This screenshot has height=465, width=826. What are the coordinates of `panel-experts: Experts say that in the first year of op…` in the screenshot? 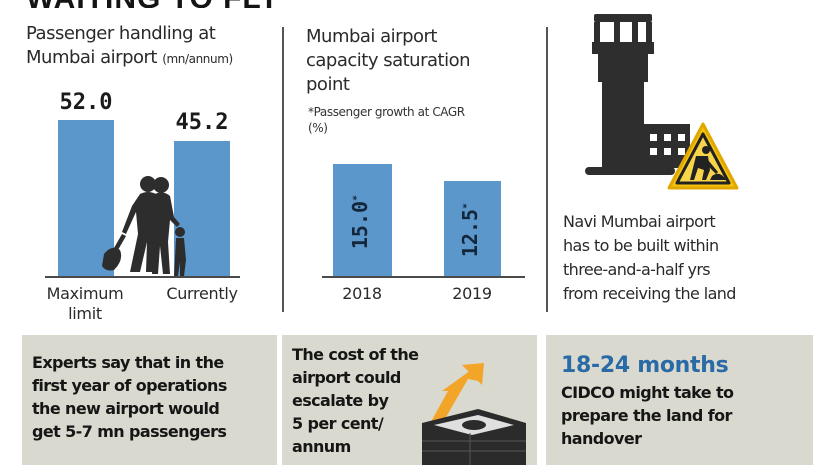 It's located at (149, 400).